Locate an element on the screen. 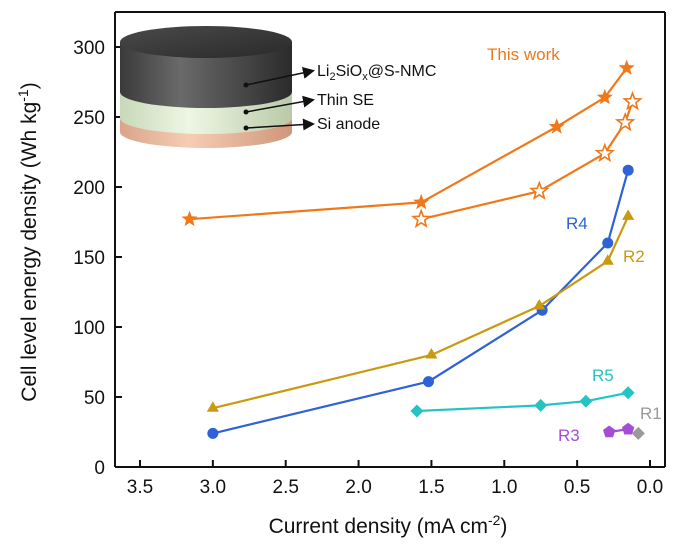 The width and height of the screenshot is (690, 550). label-r5: R5 is located at coordinates (603, 375).